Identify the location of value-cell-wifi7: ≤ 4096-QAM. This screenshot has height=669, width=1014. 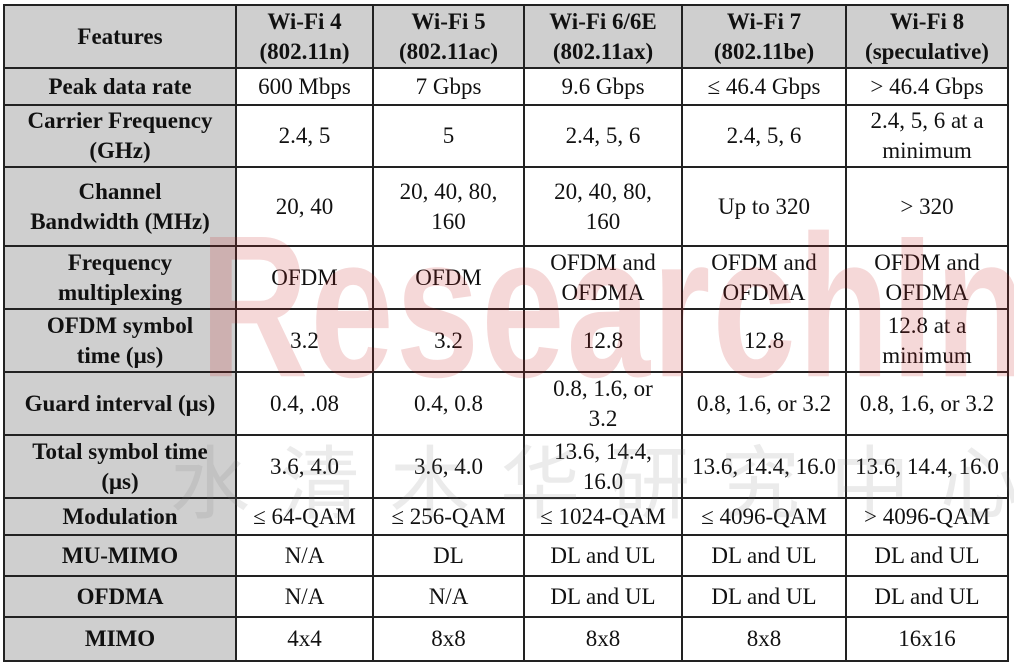
(764, 516).